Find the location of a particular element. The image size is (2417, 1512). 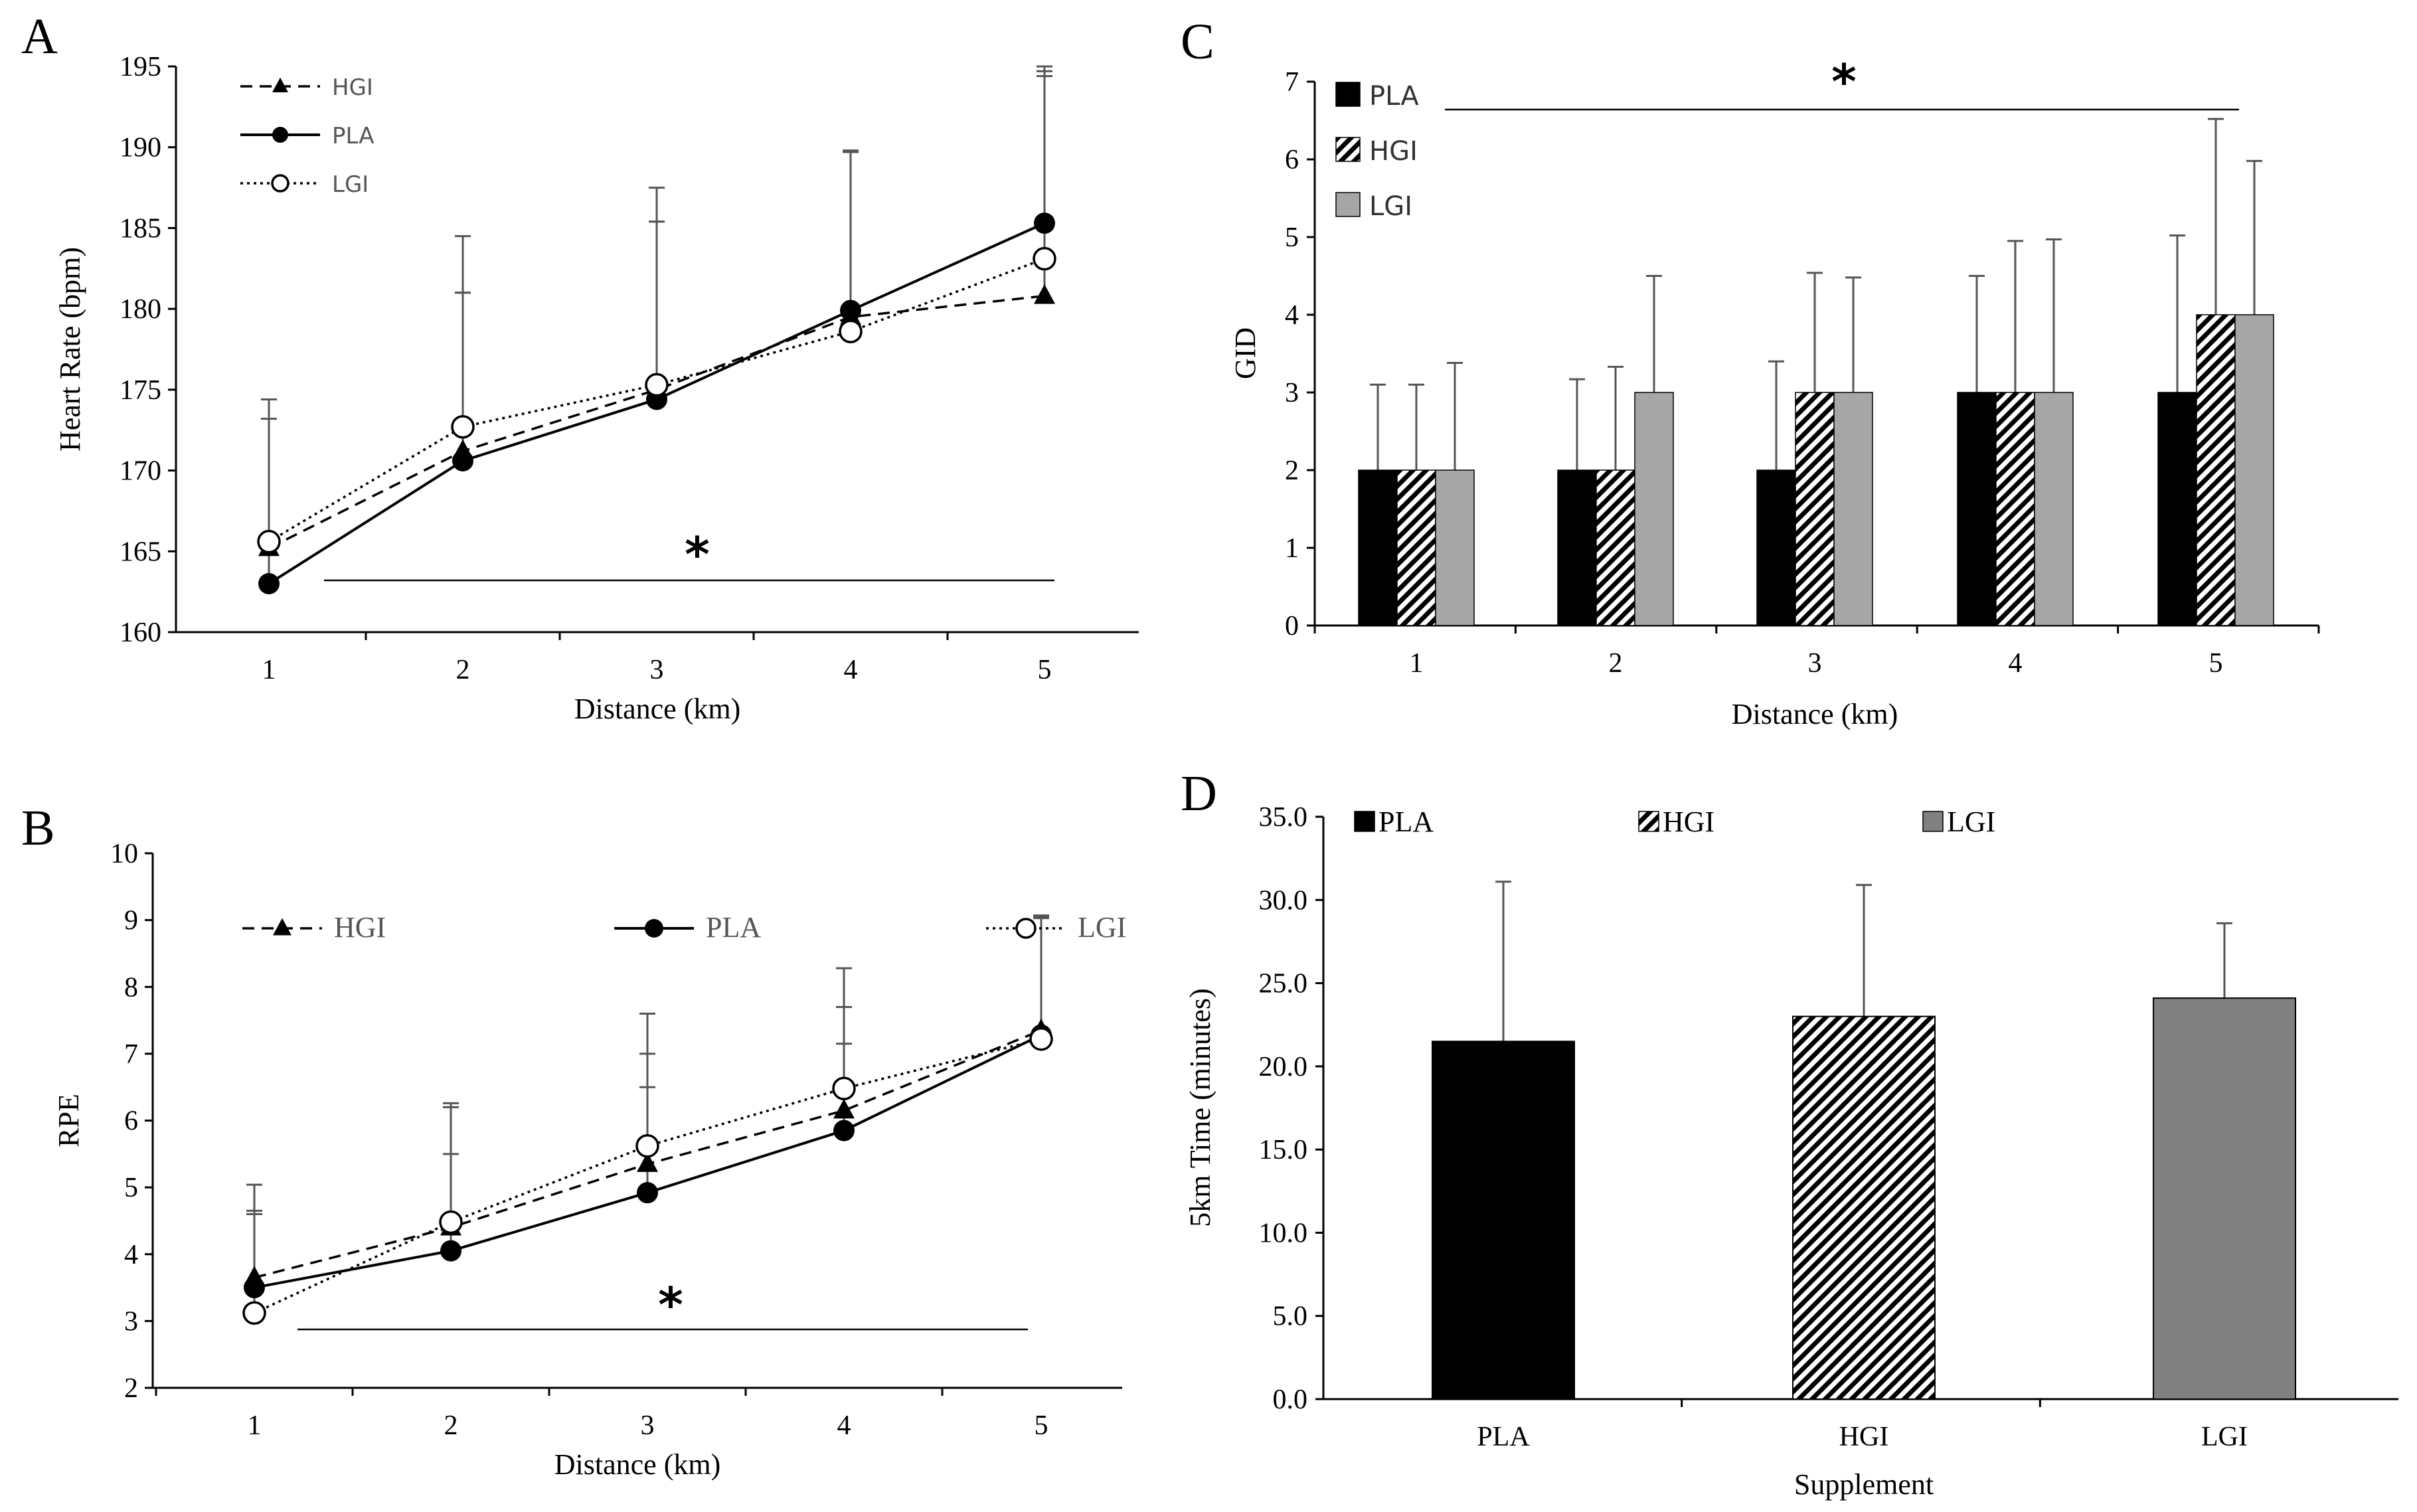

y-tick-label: 5 is located at coordinates (131, 1188).